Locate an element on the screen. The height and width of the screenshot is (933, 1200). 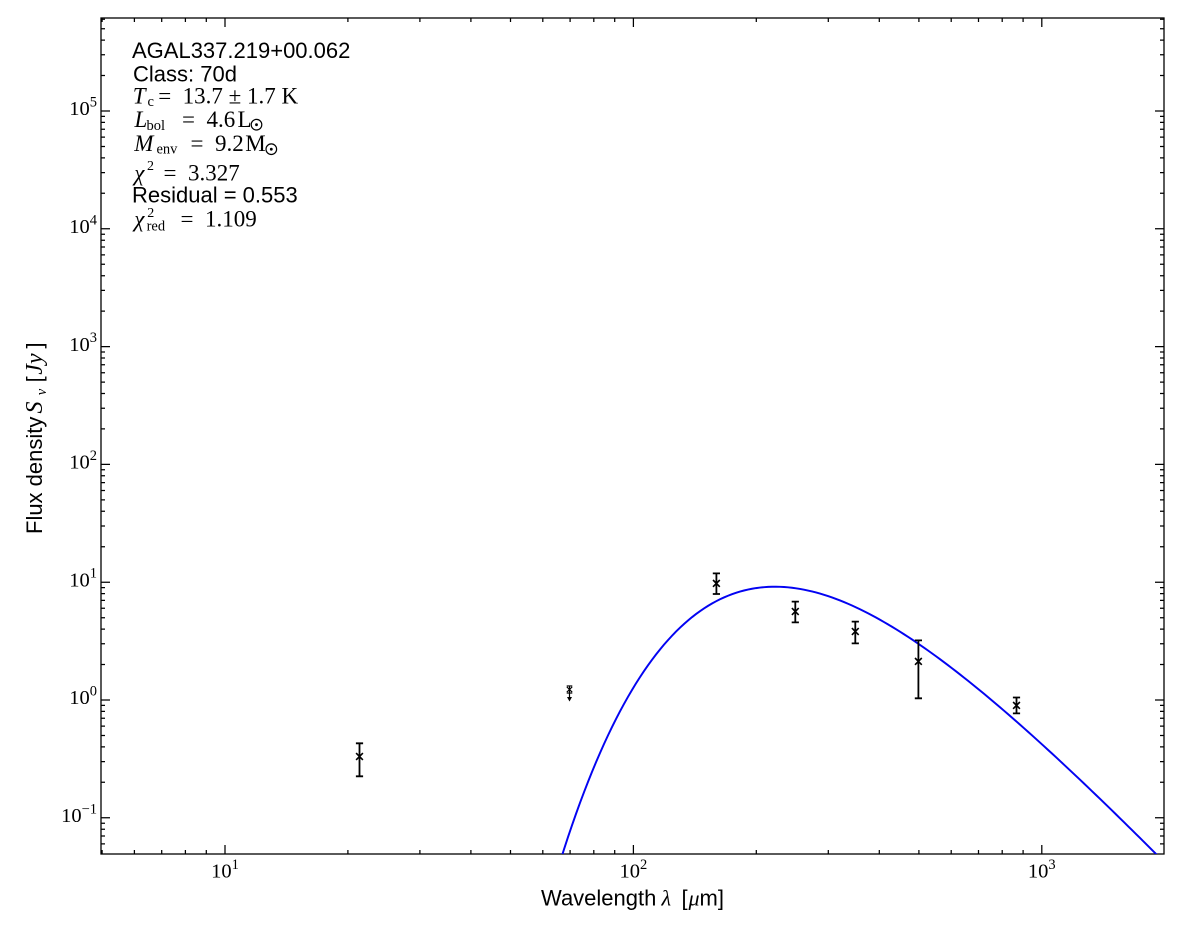
svg-text: Flux densitySν[Jy] is located at coordinates (36, 438).